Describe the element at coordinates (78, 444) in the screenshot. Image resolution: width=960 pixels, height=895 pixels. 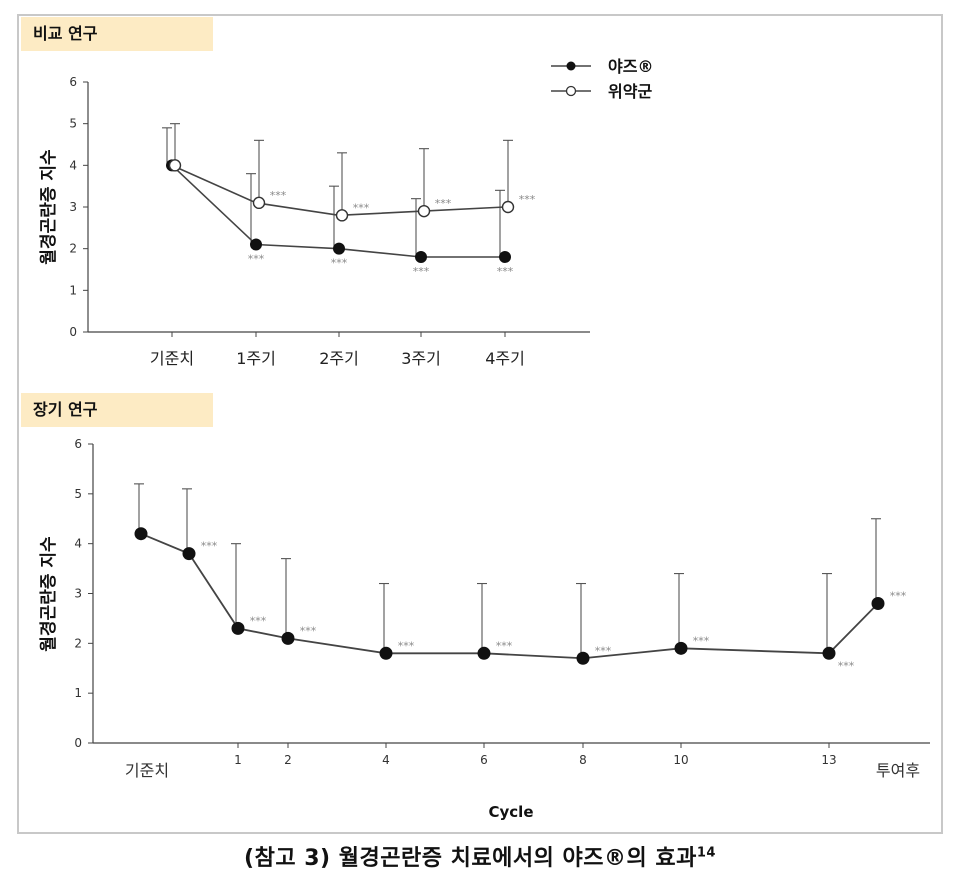
I see `chart2-y-tick-label: 6` at that location.